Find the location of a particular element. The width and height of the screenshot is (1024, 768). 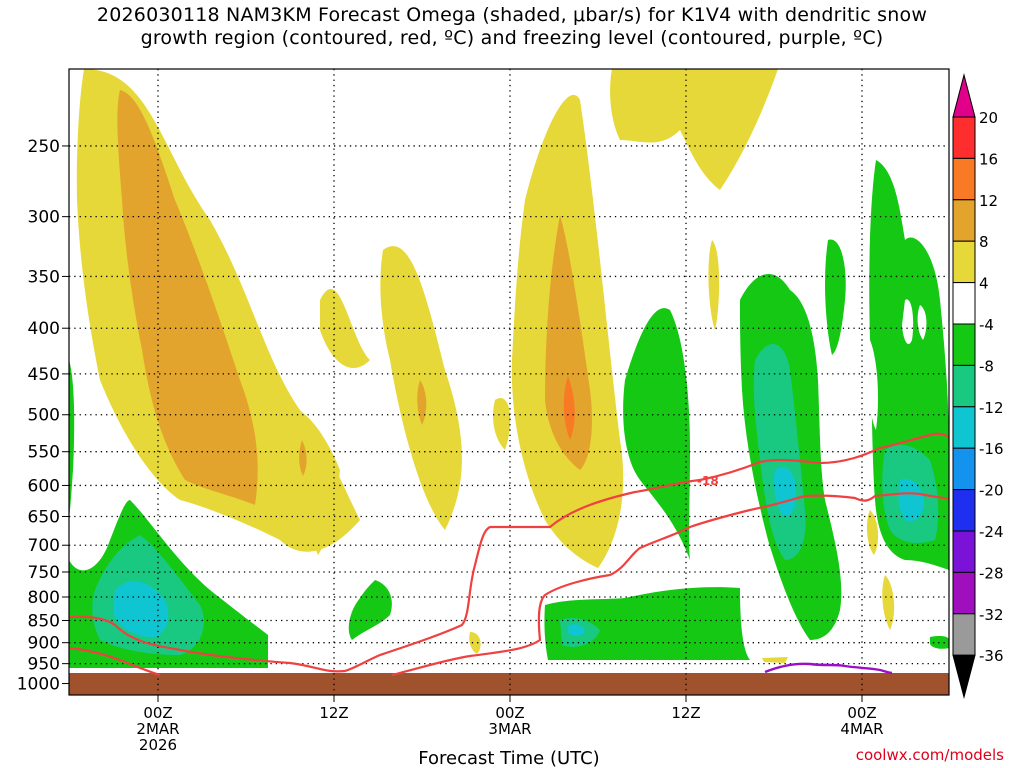

y-tick-label: 1000 is located at coordinates (38, 685).